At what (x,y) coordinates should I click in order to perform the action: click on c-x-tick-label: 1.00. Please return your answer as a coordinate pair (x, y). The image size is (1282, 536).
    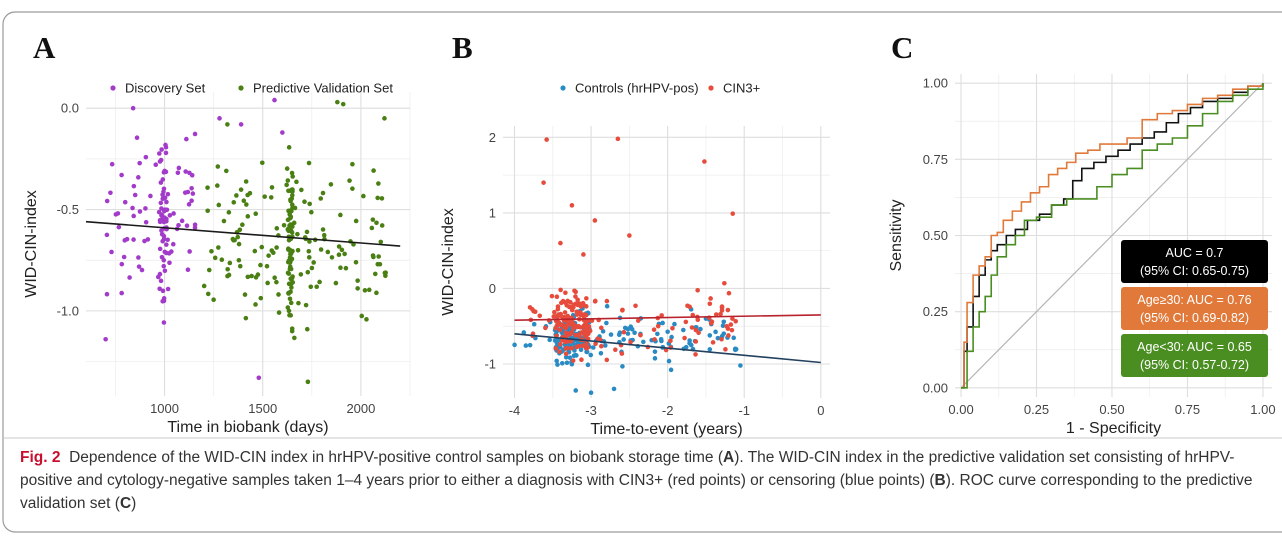
    Looking at the image, I should click on (1262, 409).